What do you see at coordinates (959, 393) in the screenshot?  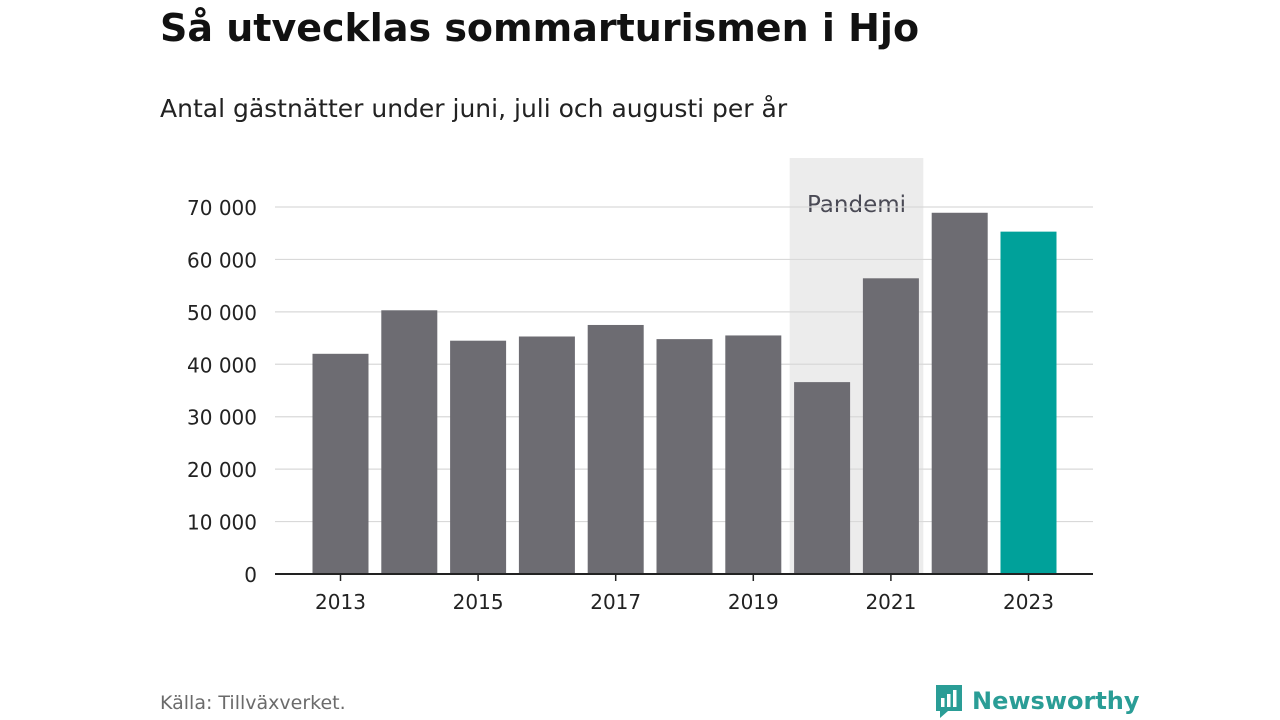 I see `bar-2022` at bounding box center [959, 393].